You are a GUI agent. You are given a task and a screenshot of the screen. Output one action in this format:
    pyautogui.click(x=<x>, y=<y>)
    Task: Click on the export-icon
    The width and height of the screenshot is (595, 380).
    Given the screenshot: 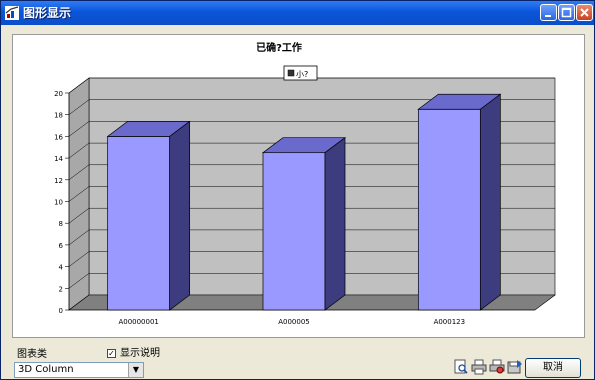 What is the action you would take?
    pyautogui.click(x=515, y=367)
    